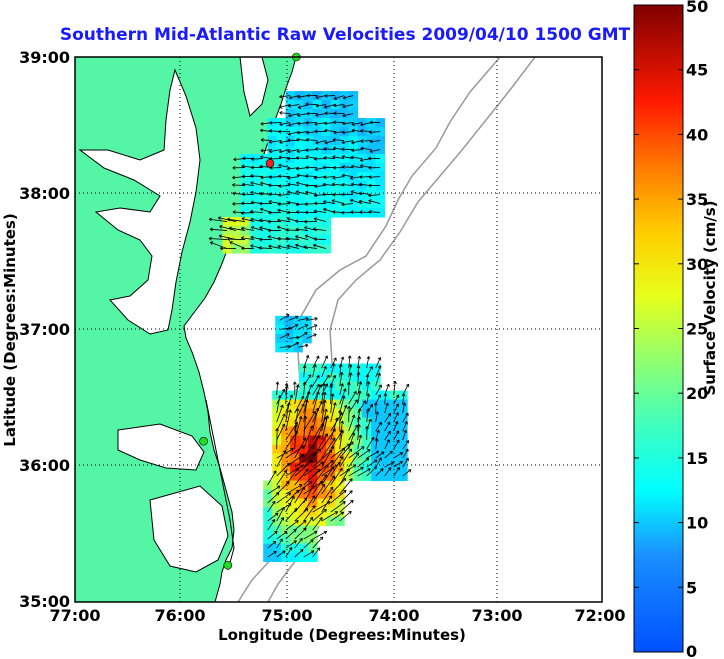  Describe the element at coordinates (342, 635) in the screenshot. I see `x-axis-label: Longitude (Degrees:Minutes)` at that location.